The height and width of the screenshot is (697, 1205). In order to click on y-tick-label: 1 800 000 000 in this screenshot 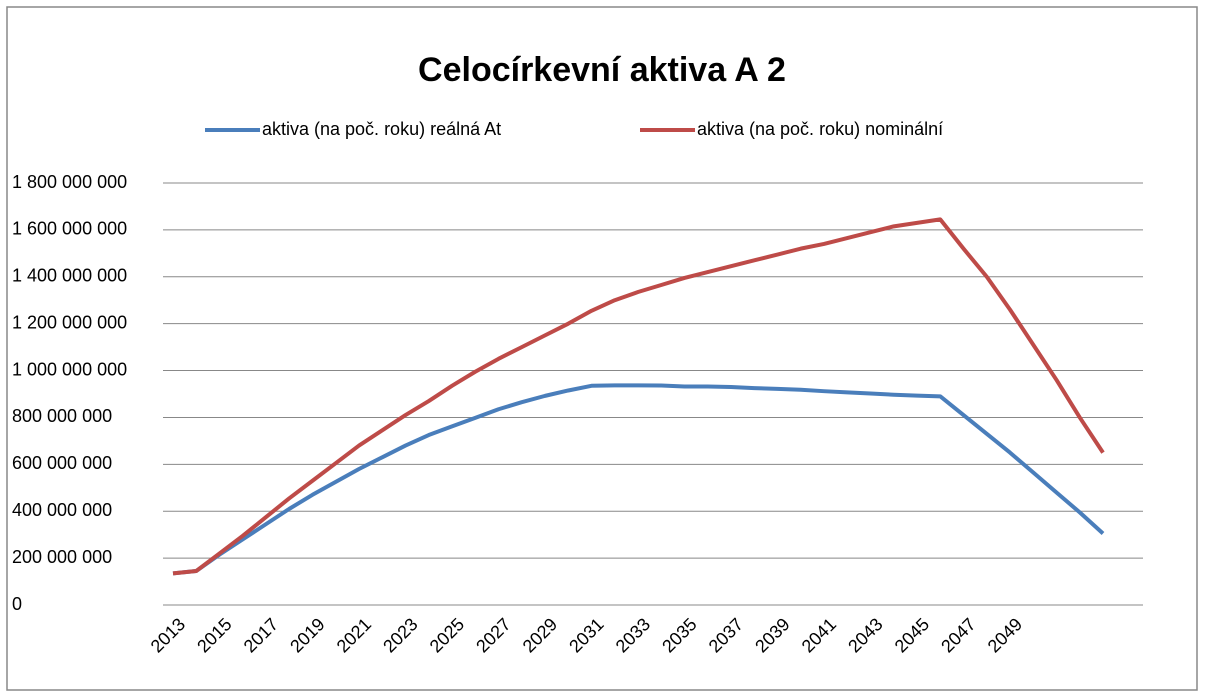, I will do `click(69, 182)`.